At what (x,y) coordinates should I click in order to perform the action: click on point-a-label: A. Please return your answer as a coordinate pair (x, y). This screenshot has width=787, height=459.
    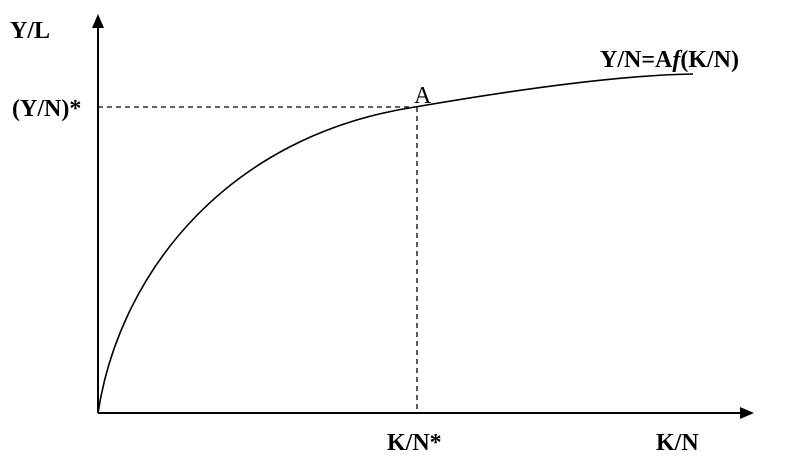
    Looking at the image, I should click on (423, 96).